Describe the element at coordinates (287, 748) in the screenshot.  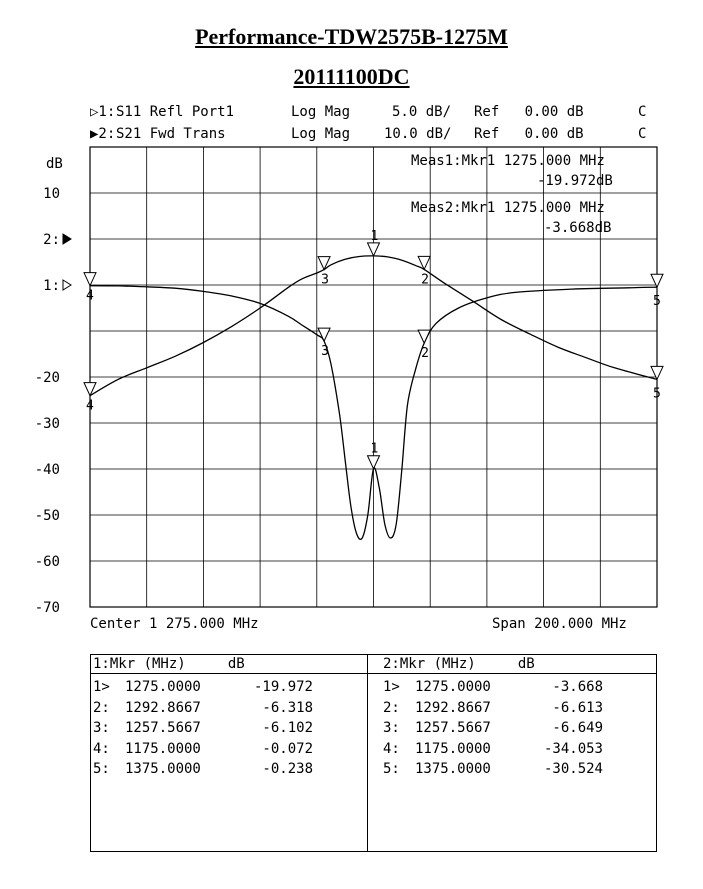
I see `left-table-row-db-value: -0.072` at that location.